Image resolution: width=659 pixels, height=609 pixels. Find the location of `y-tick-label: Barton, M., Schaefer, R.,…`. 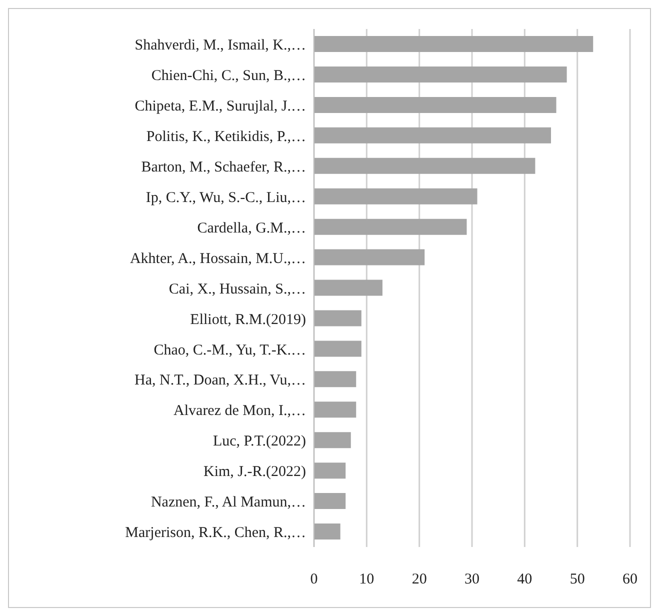

y-tick-label: Barton, M., Schaefer, R.,… is located at coordinates (223, 167).